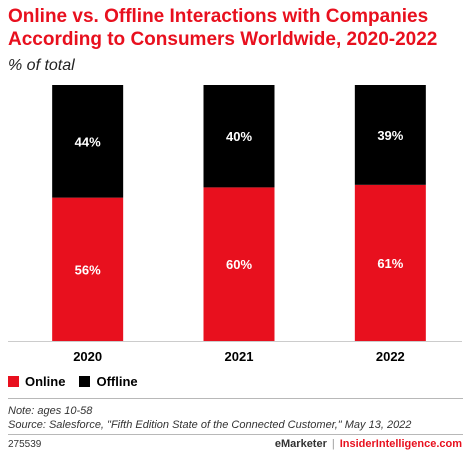  I want to click on bar-offline-2021, so click(239, 136).